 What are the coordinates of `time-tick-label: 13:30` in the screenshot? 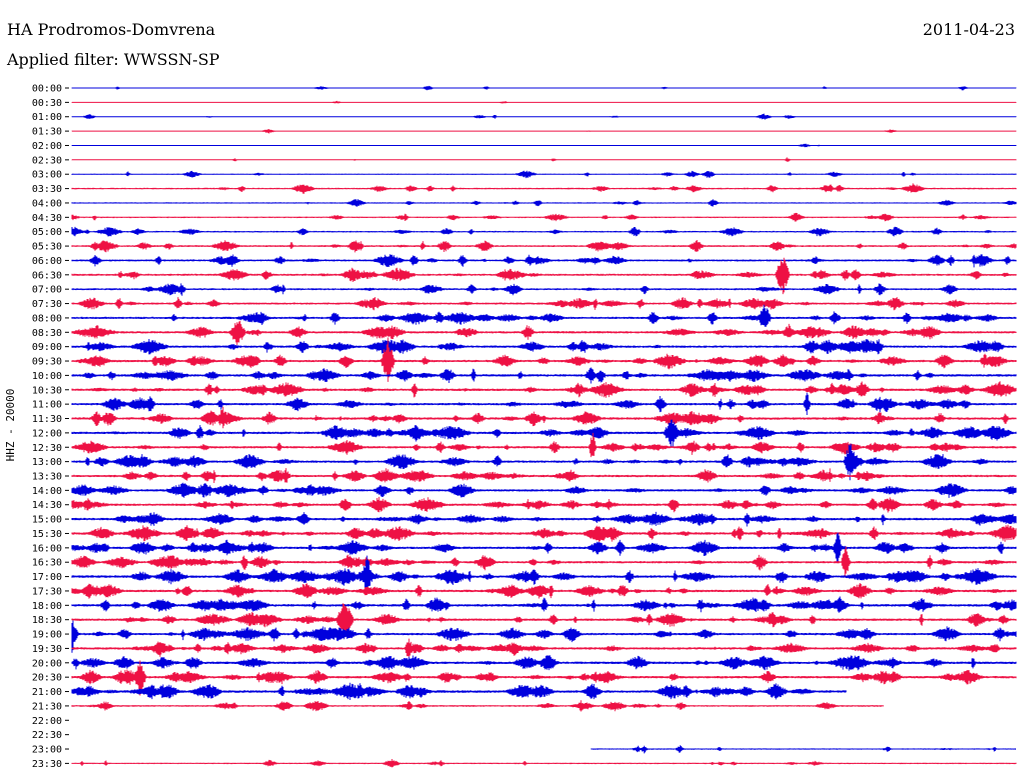 It's located at (47, 476).